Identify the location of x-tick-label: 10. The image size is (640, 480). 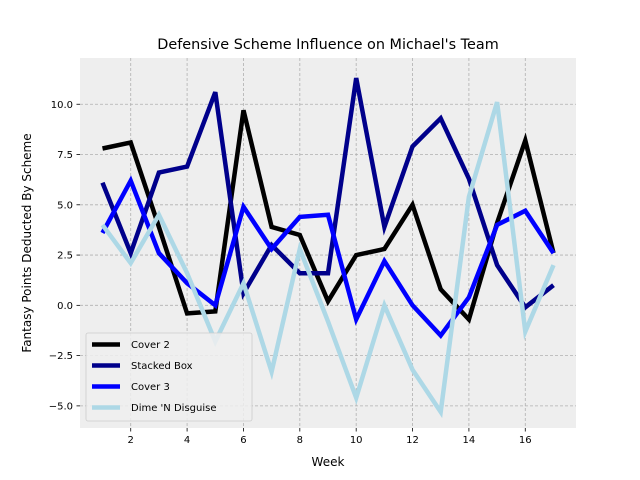
(356, 440).